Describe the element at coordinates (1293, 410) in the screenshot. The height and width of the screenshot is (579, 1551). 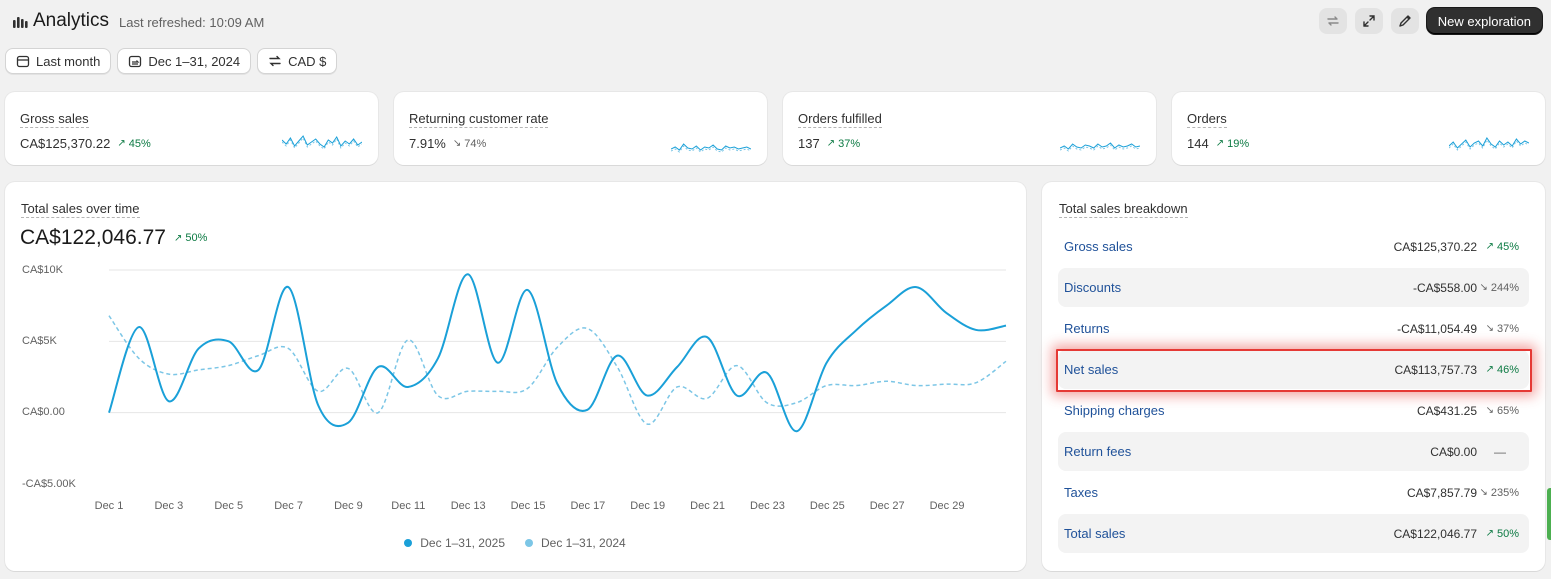
I see `breakdown-row: Shipping charges CA$431.25 ↘ 65%` at that location.